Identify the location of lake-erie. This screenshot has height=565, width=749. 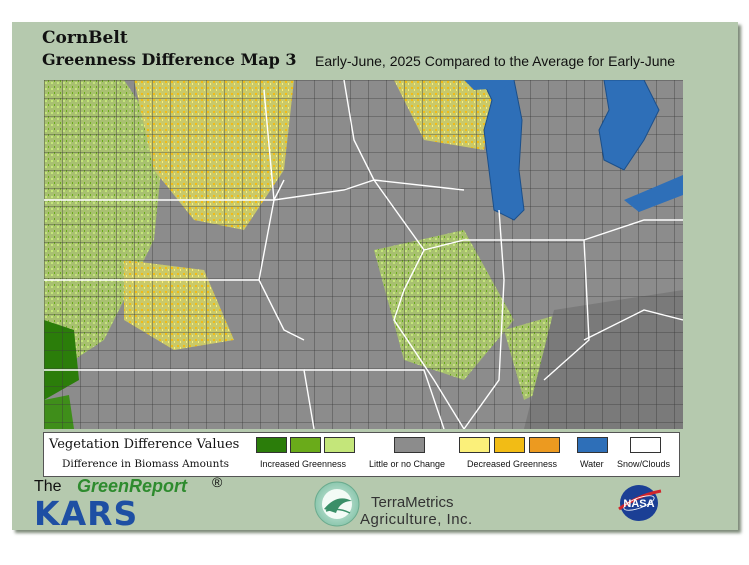
(653, 193).